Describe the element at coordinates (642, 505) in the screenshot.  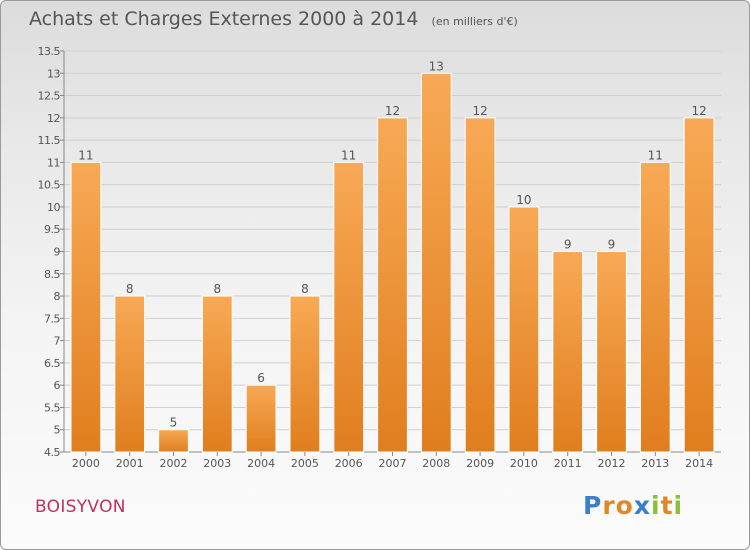
I see `logo-letter: x` at that location.